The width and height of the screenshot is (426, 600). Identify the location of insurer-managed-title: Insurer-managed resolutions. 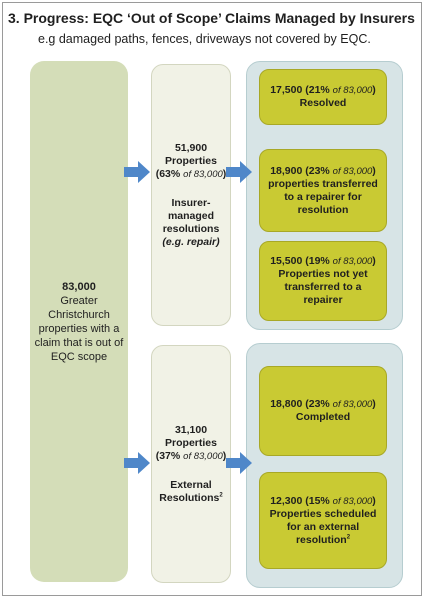
(191, 215).